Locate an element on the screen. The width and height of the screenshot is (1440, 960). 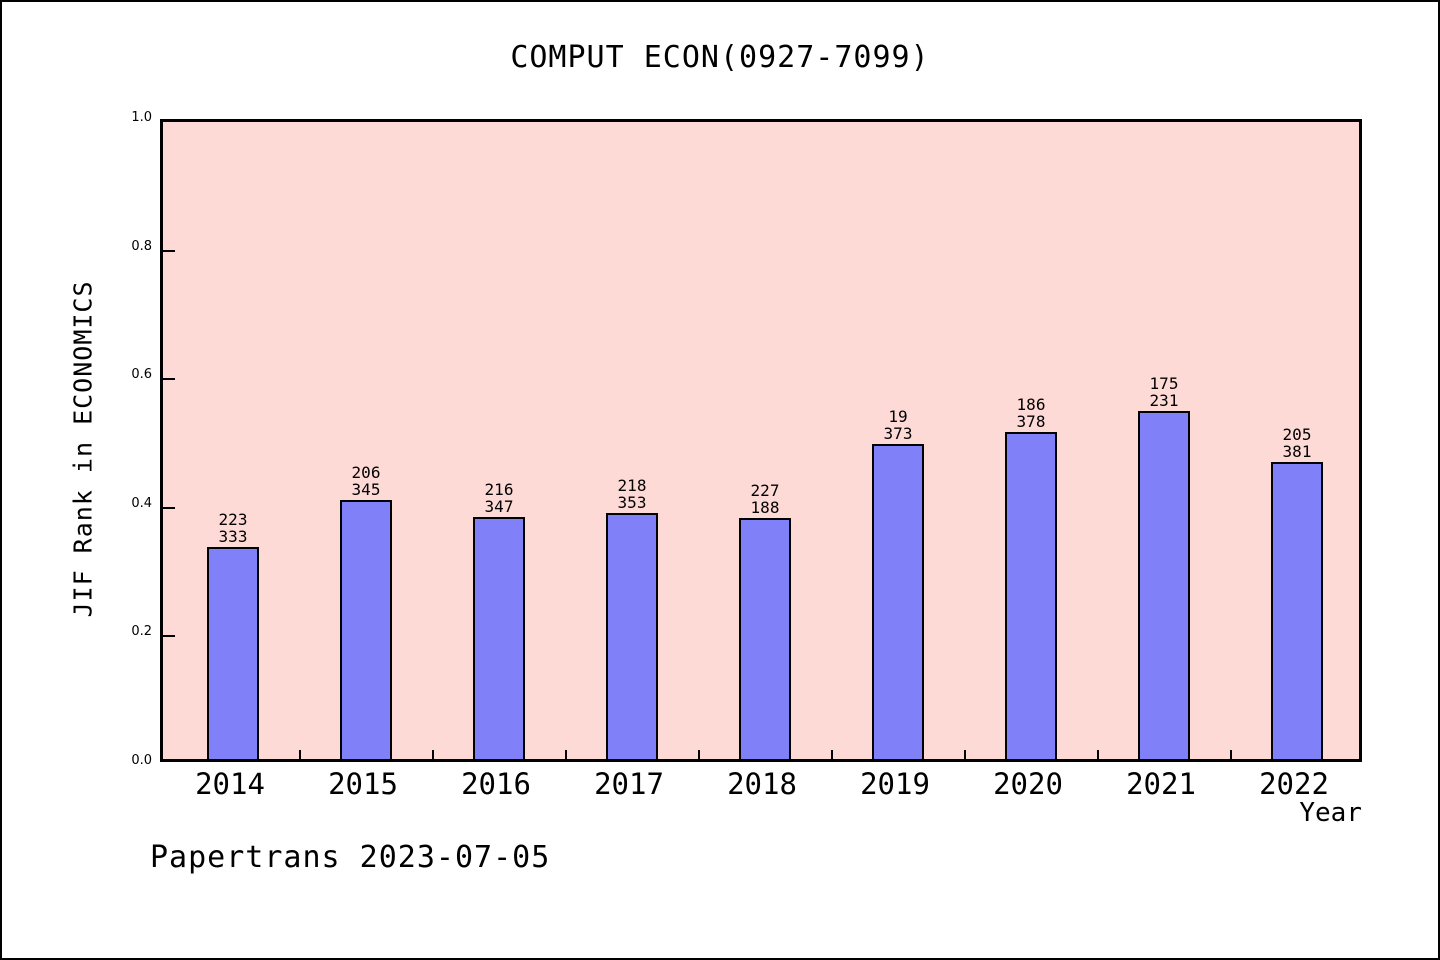
footer-watermark: Papertrans 2023-07-05 is located at coordinates (350, 857).